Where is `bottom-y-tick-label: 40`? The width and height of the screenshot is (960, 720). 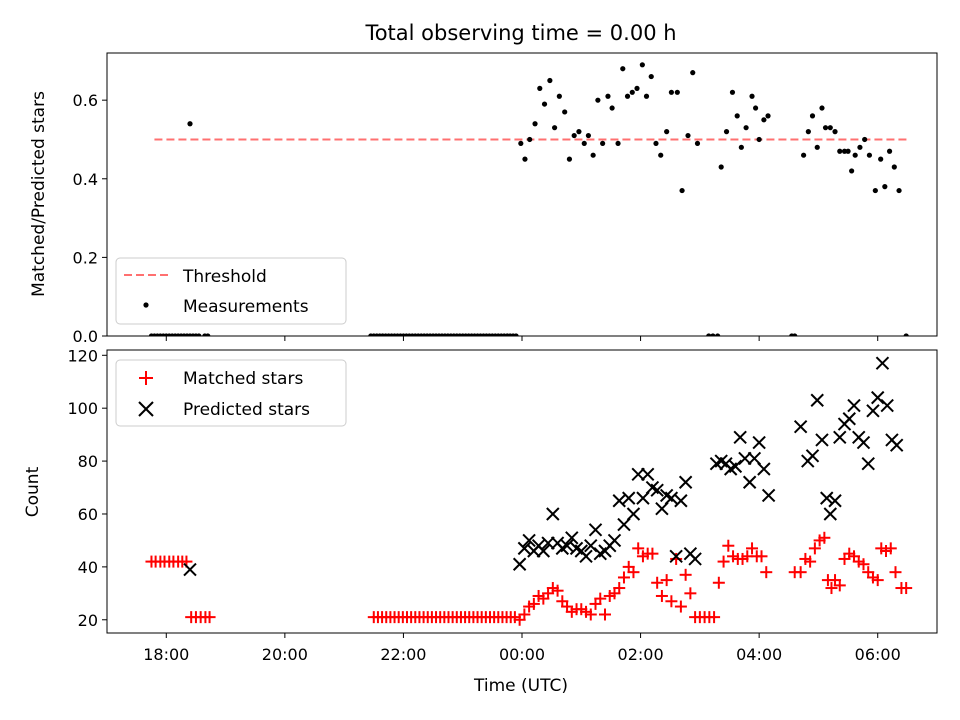
bottom-y-tick-label: 40 is located at coordinates (88, 567).